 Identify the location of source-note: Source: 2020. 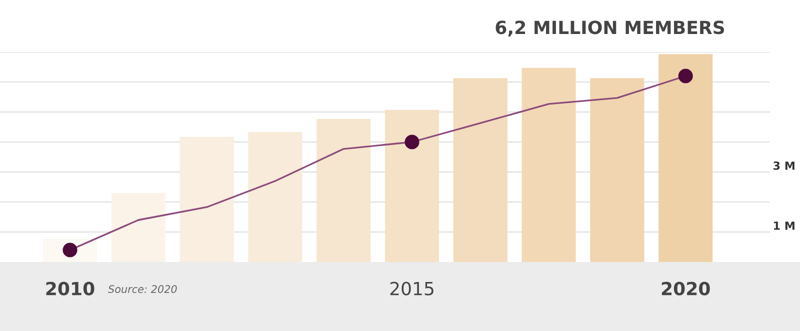
(142, 289).